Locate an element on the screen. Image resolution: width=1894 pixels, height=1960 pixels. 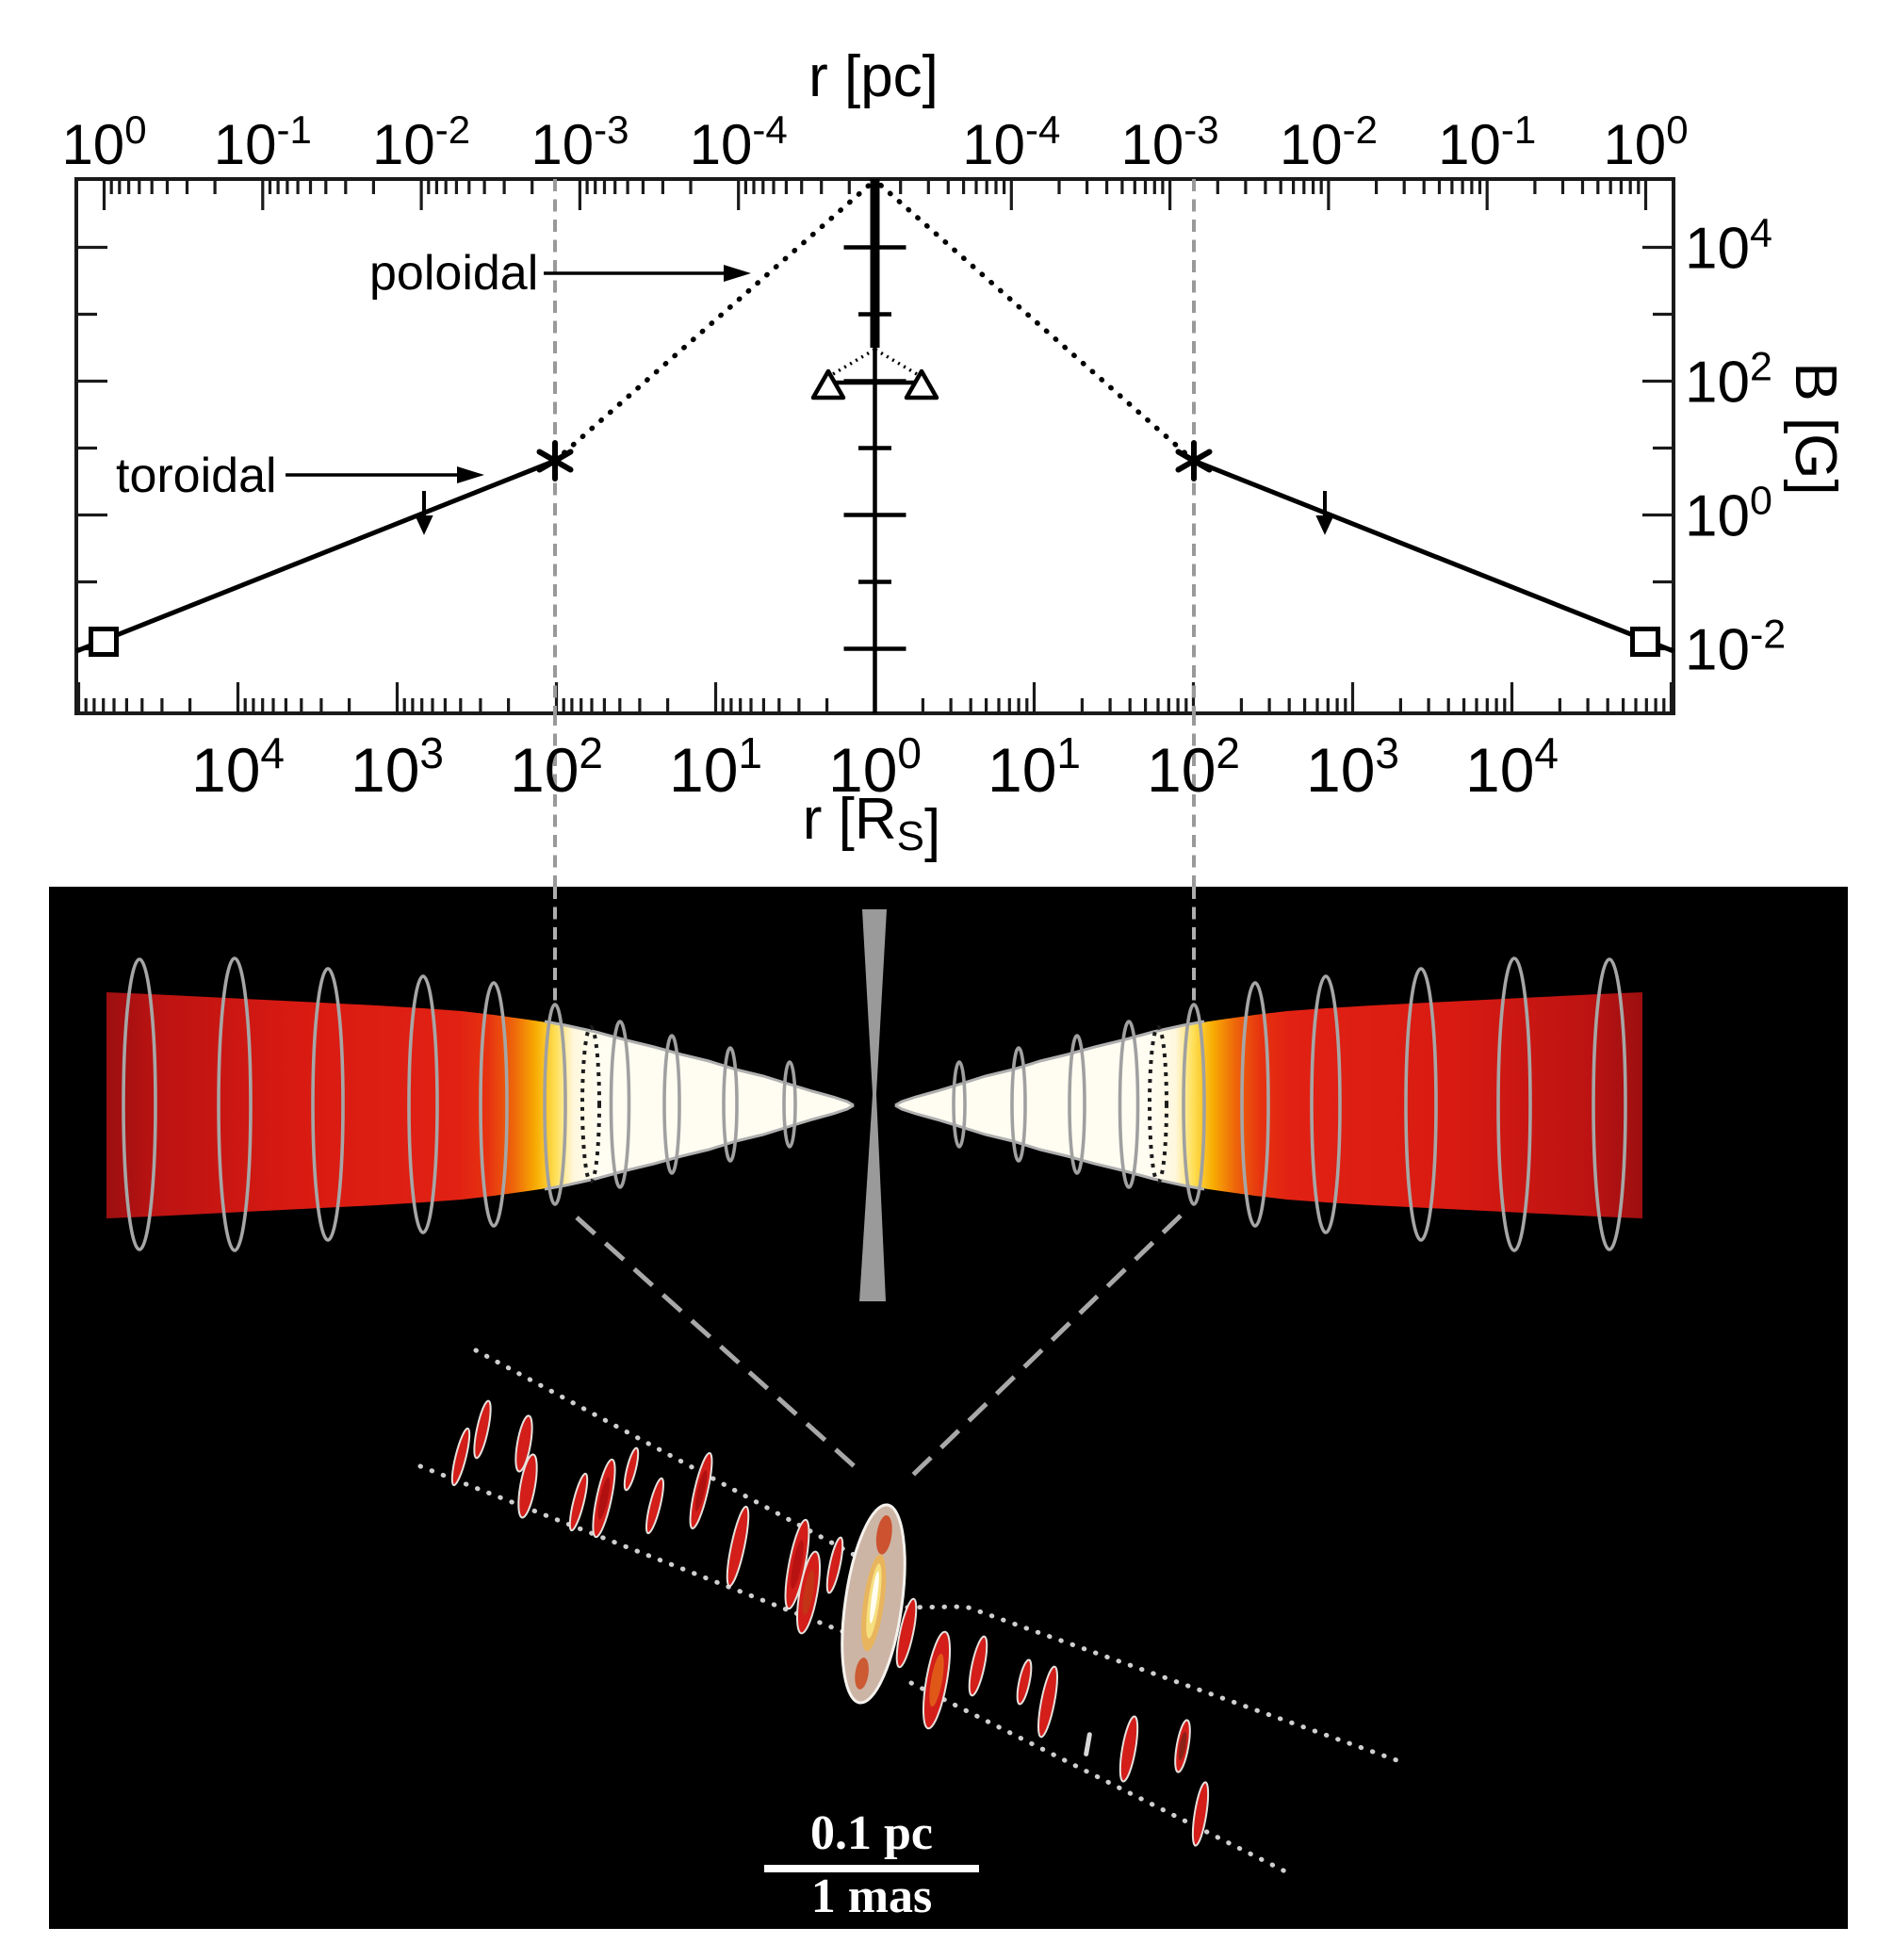
svg-text: 10⁴ is located at coordinates (1512, 766).